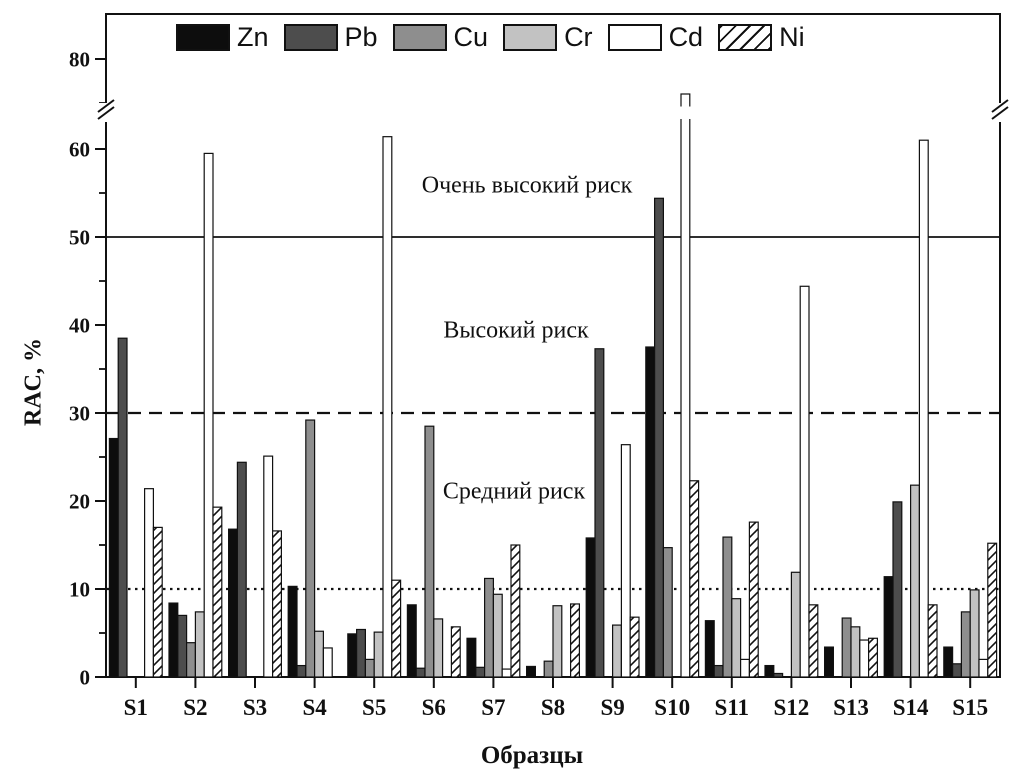  I want to click on annotation-very-high-risk: Очень высокий риск, so click(527, 185).